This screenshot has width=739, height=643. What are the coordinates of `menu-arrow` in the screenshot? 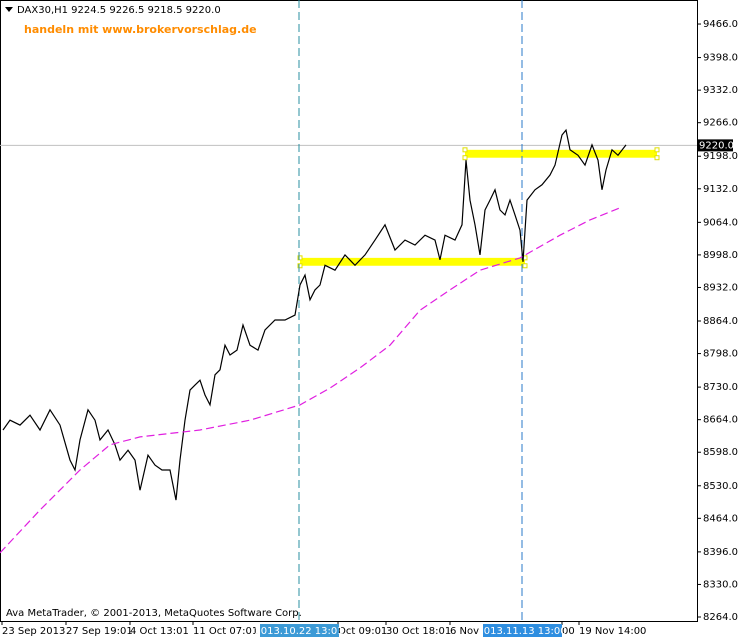 It's located at (9, 9).